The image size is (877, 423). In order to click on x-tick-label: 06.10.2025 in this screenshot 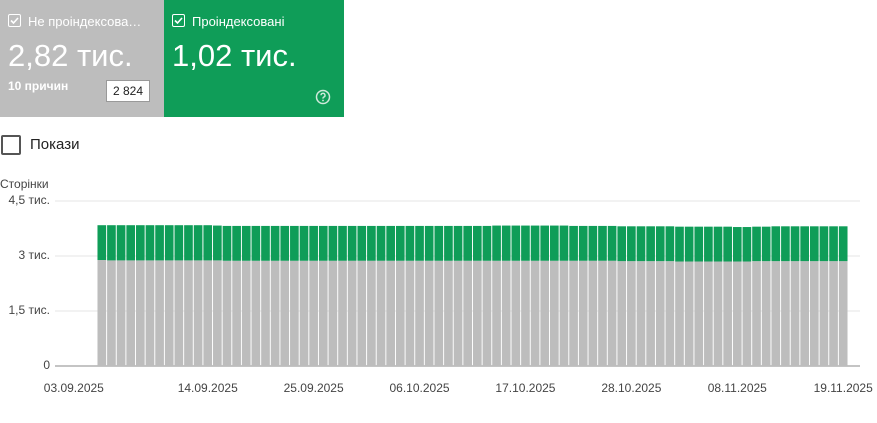, I will do `click(420, 388)`.